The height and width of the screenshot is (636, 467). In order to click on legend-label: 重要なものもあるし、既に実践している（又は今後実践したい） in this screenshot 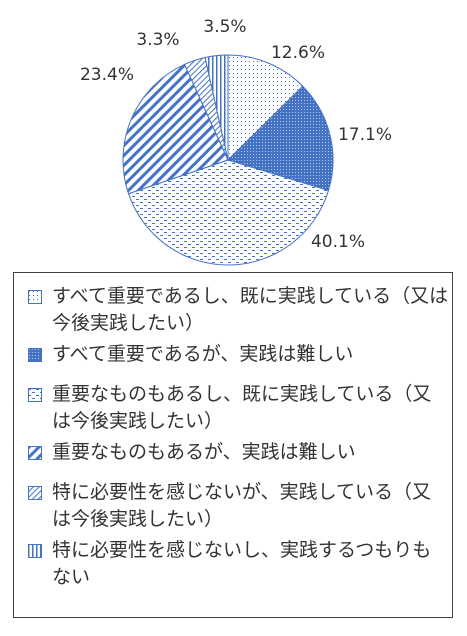, I will do `click(242, 407)`.